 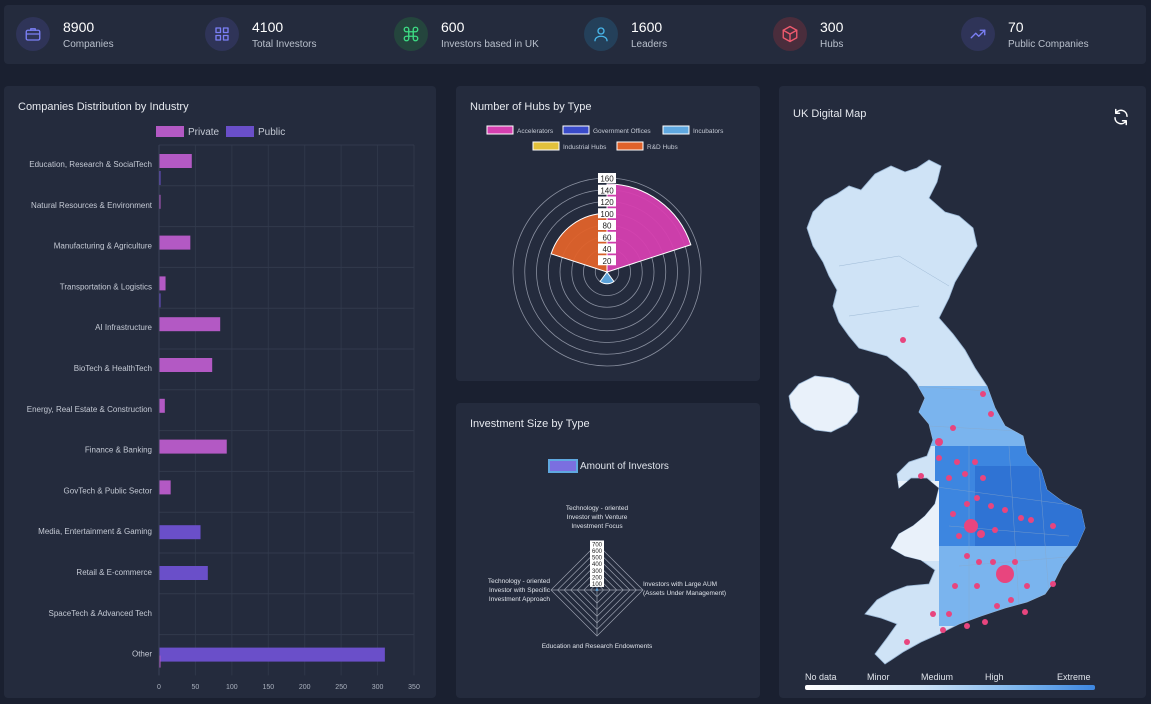 I want to click on legend-label: Public, so click(x=271, y=132).